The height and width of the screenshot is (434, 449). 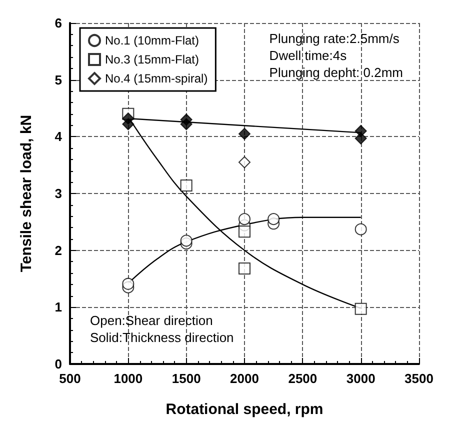 What do you see at coordinates (245, 409) in the screenshot?
I see `x-axis-title: Rotational speed, rpm` at bounding box center [245, 409].